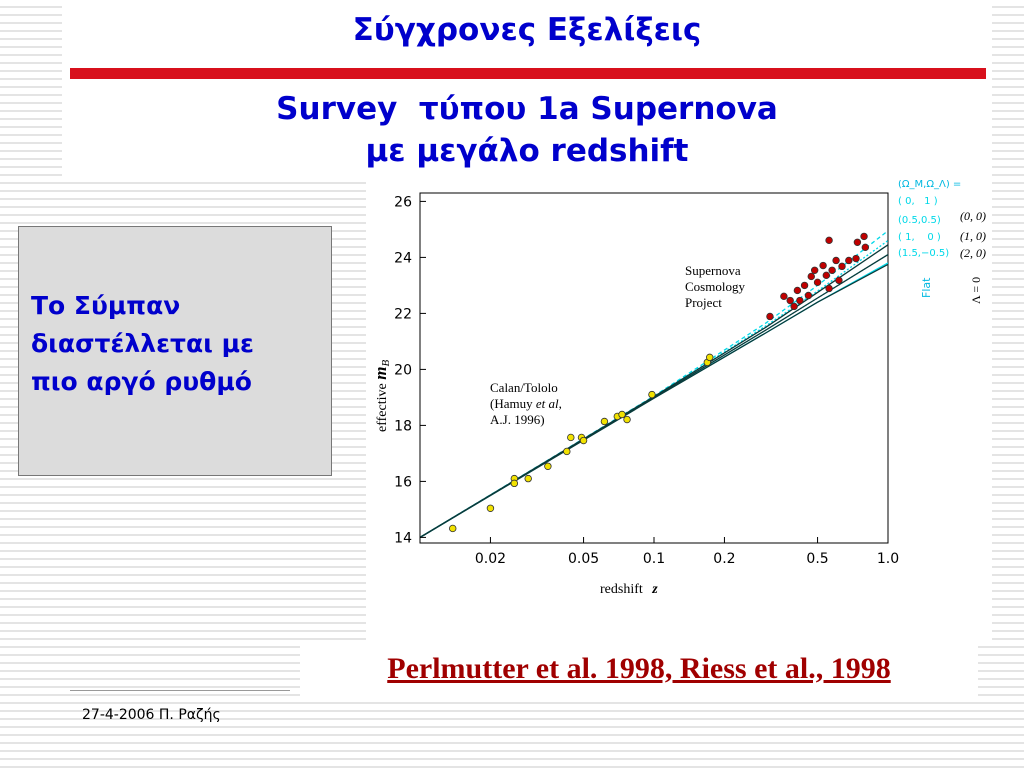 The width and height of the screenshot is (1024, 768). What do you see at coordinates (923, 253) in the screenshot?
I see `curve-label: (1.5,−0.5)` at bounding box center [923, 253].